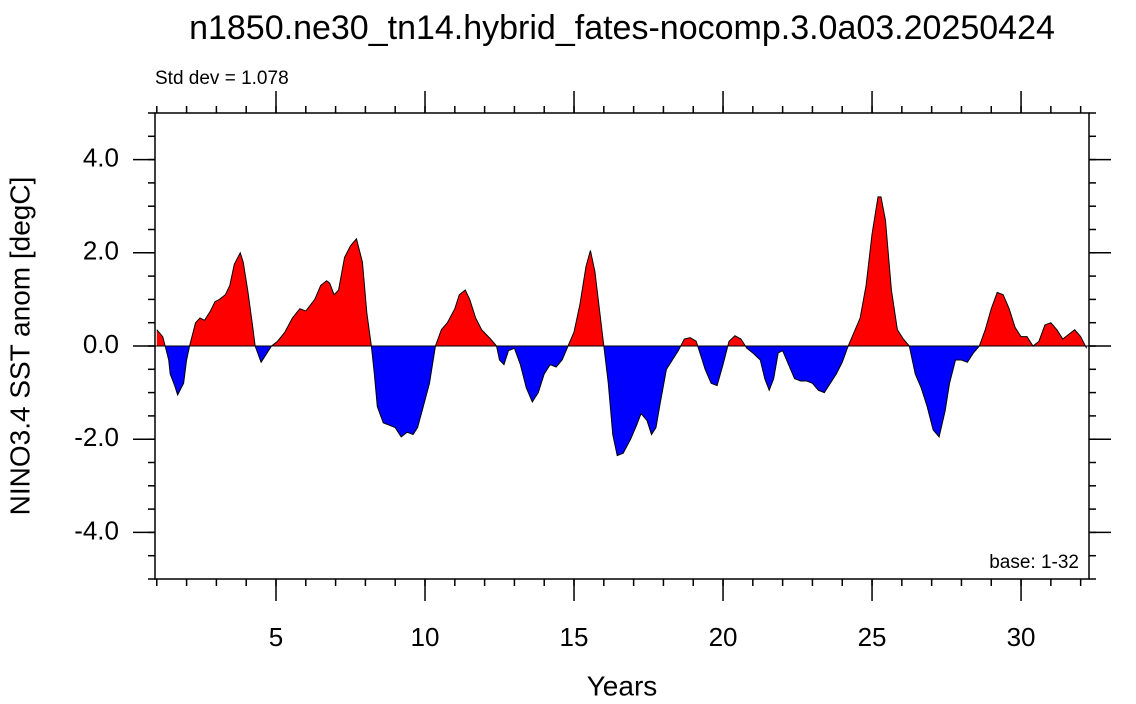 The width and height of the screenshot is (1136, 704). I want to click on x-axis-label: Years, so click(622, 685).